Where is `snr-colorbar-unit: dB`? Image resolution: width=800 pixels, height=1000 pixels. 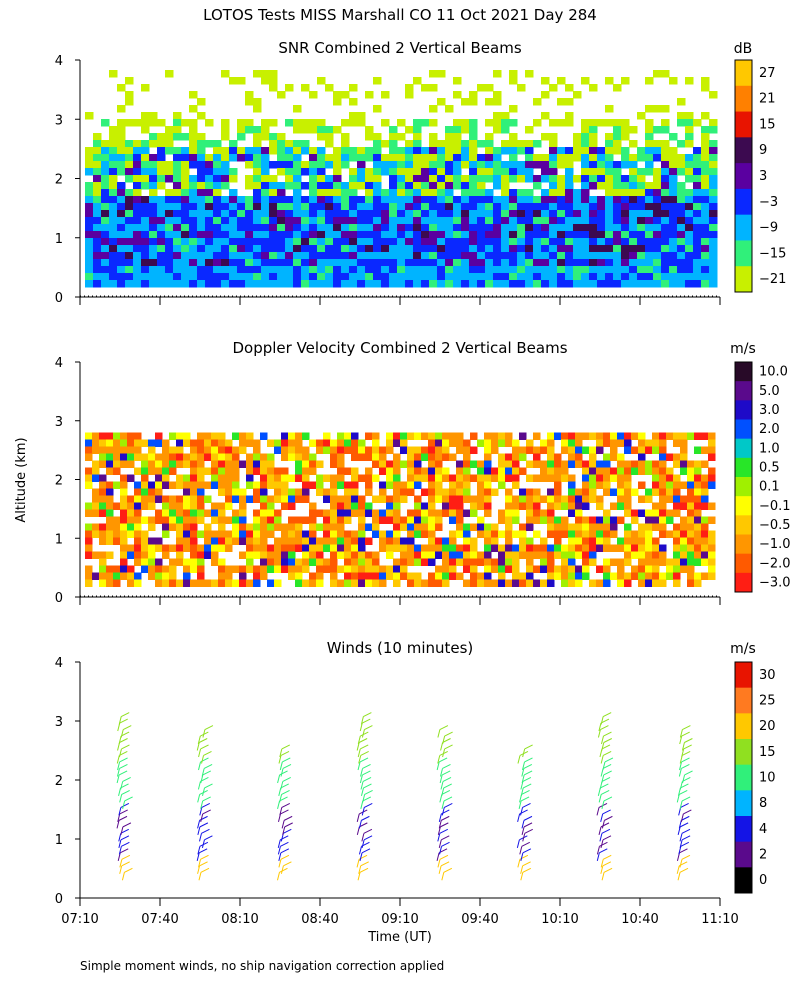 snr-colorbar-unit: dB is located at coordinates (743, 49).